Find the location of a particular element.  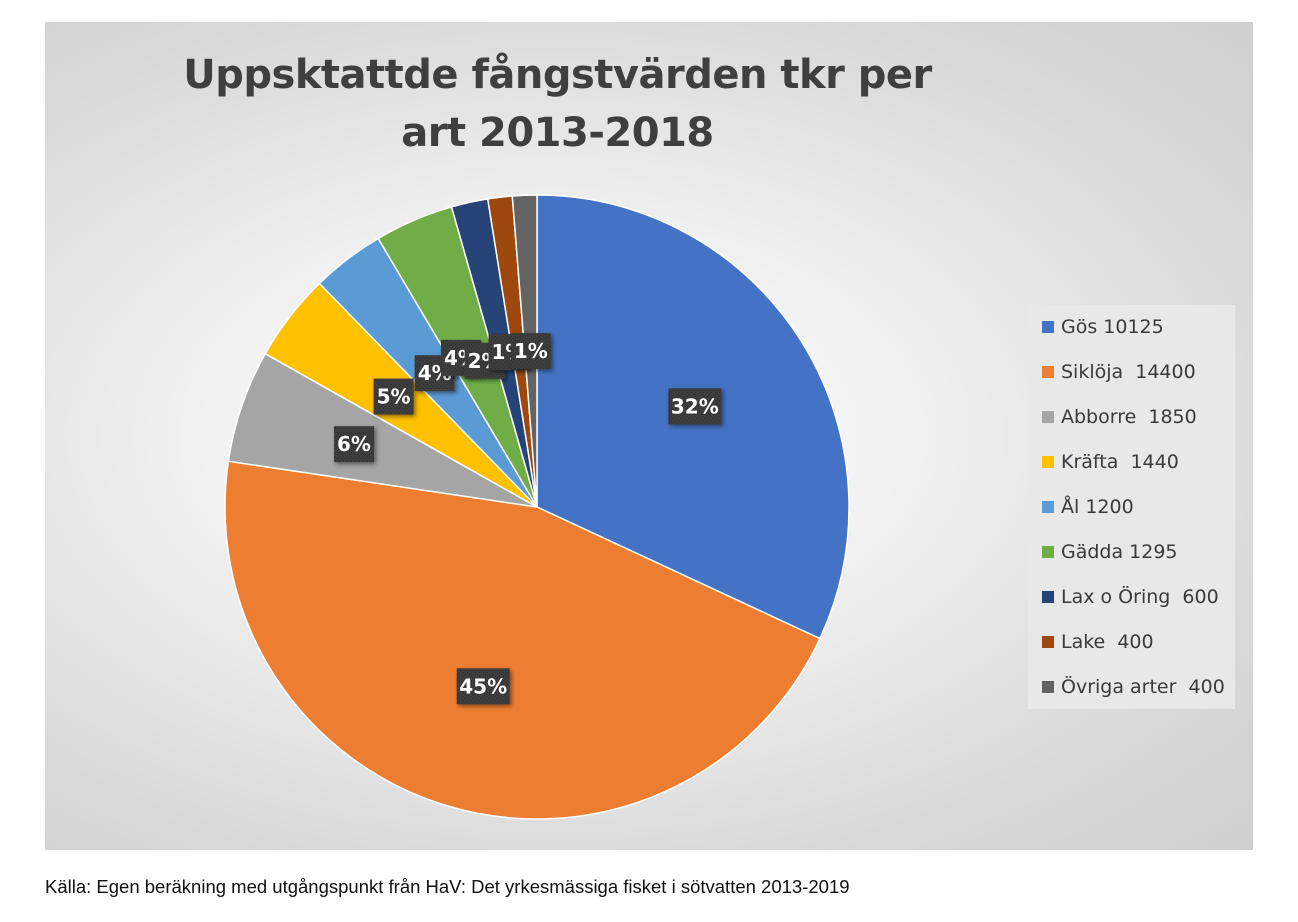

data-label-text: 6% is located at coordinates (354, 444).